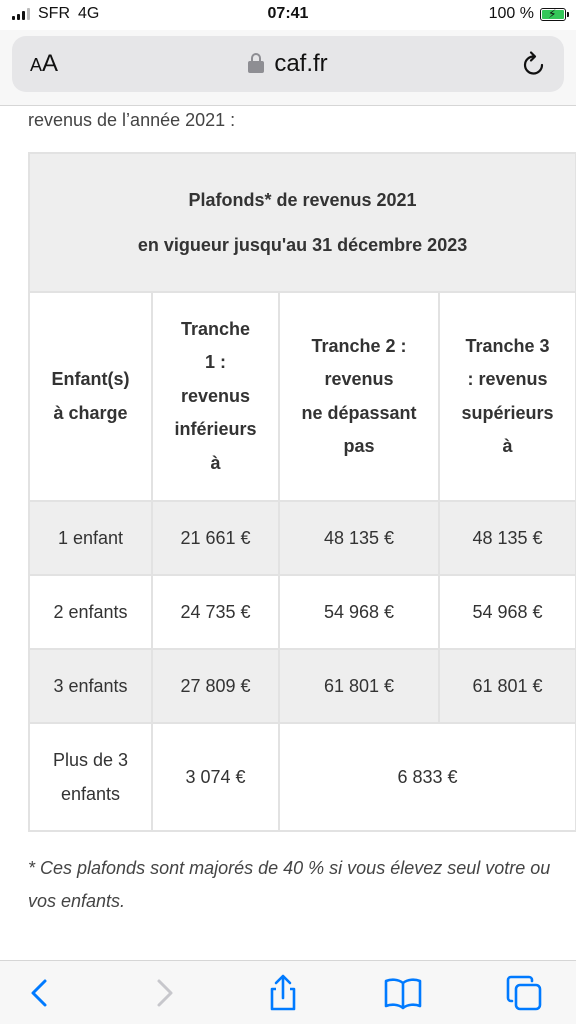 The width and height of the screenshot is (576, 1024). I want to click on chevron-right-icon, so click(164, 993).